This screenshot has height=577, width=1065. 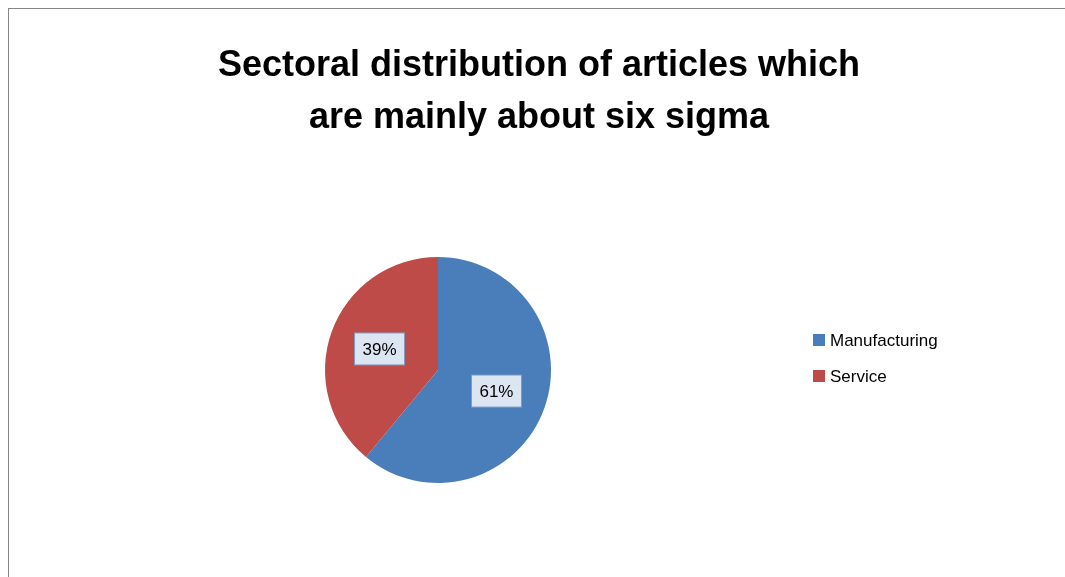 I want to click on data-label: 39%, so click(x=379, y=349).